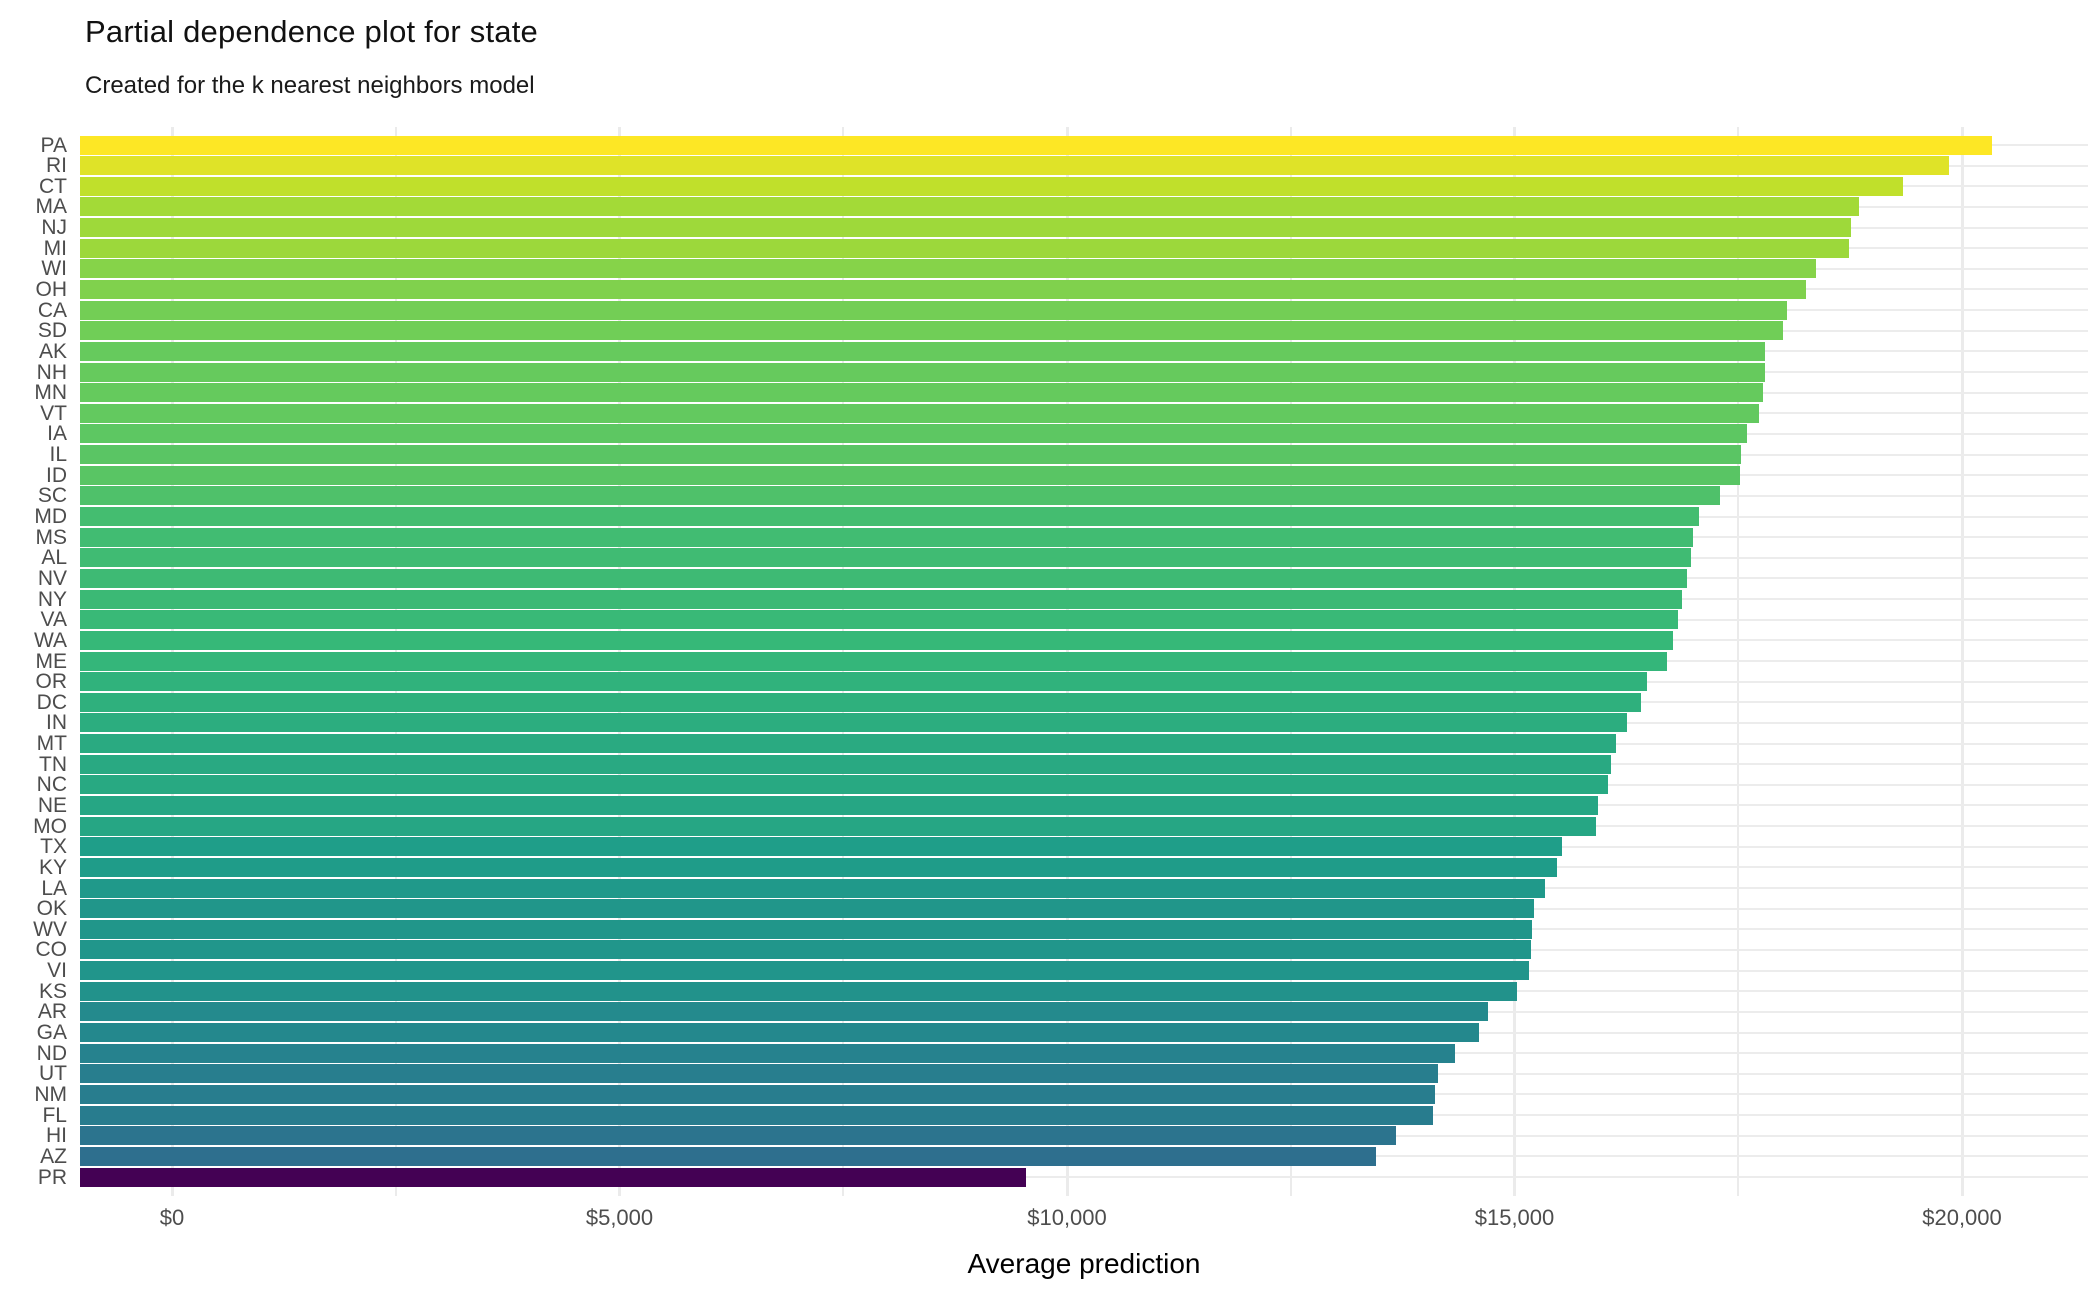 The width and height of the screenshot is (2100, 1297). What do you see at coordinates (50, 640) in the screenshot?
I see `y-tick-label-wa: WA` at bounding box center [50, 640].